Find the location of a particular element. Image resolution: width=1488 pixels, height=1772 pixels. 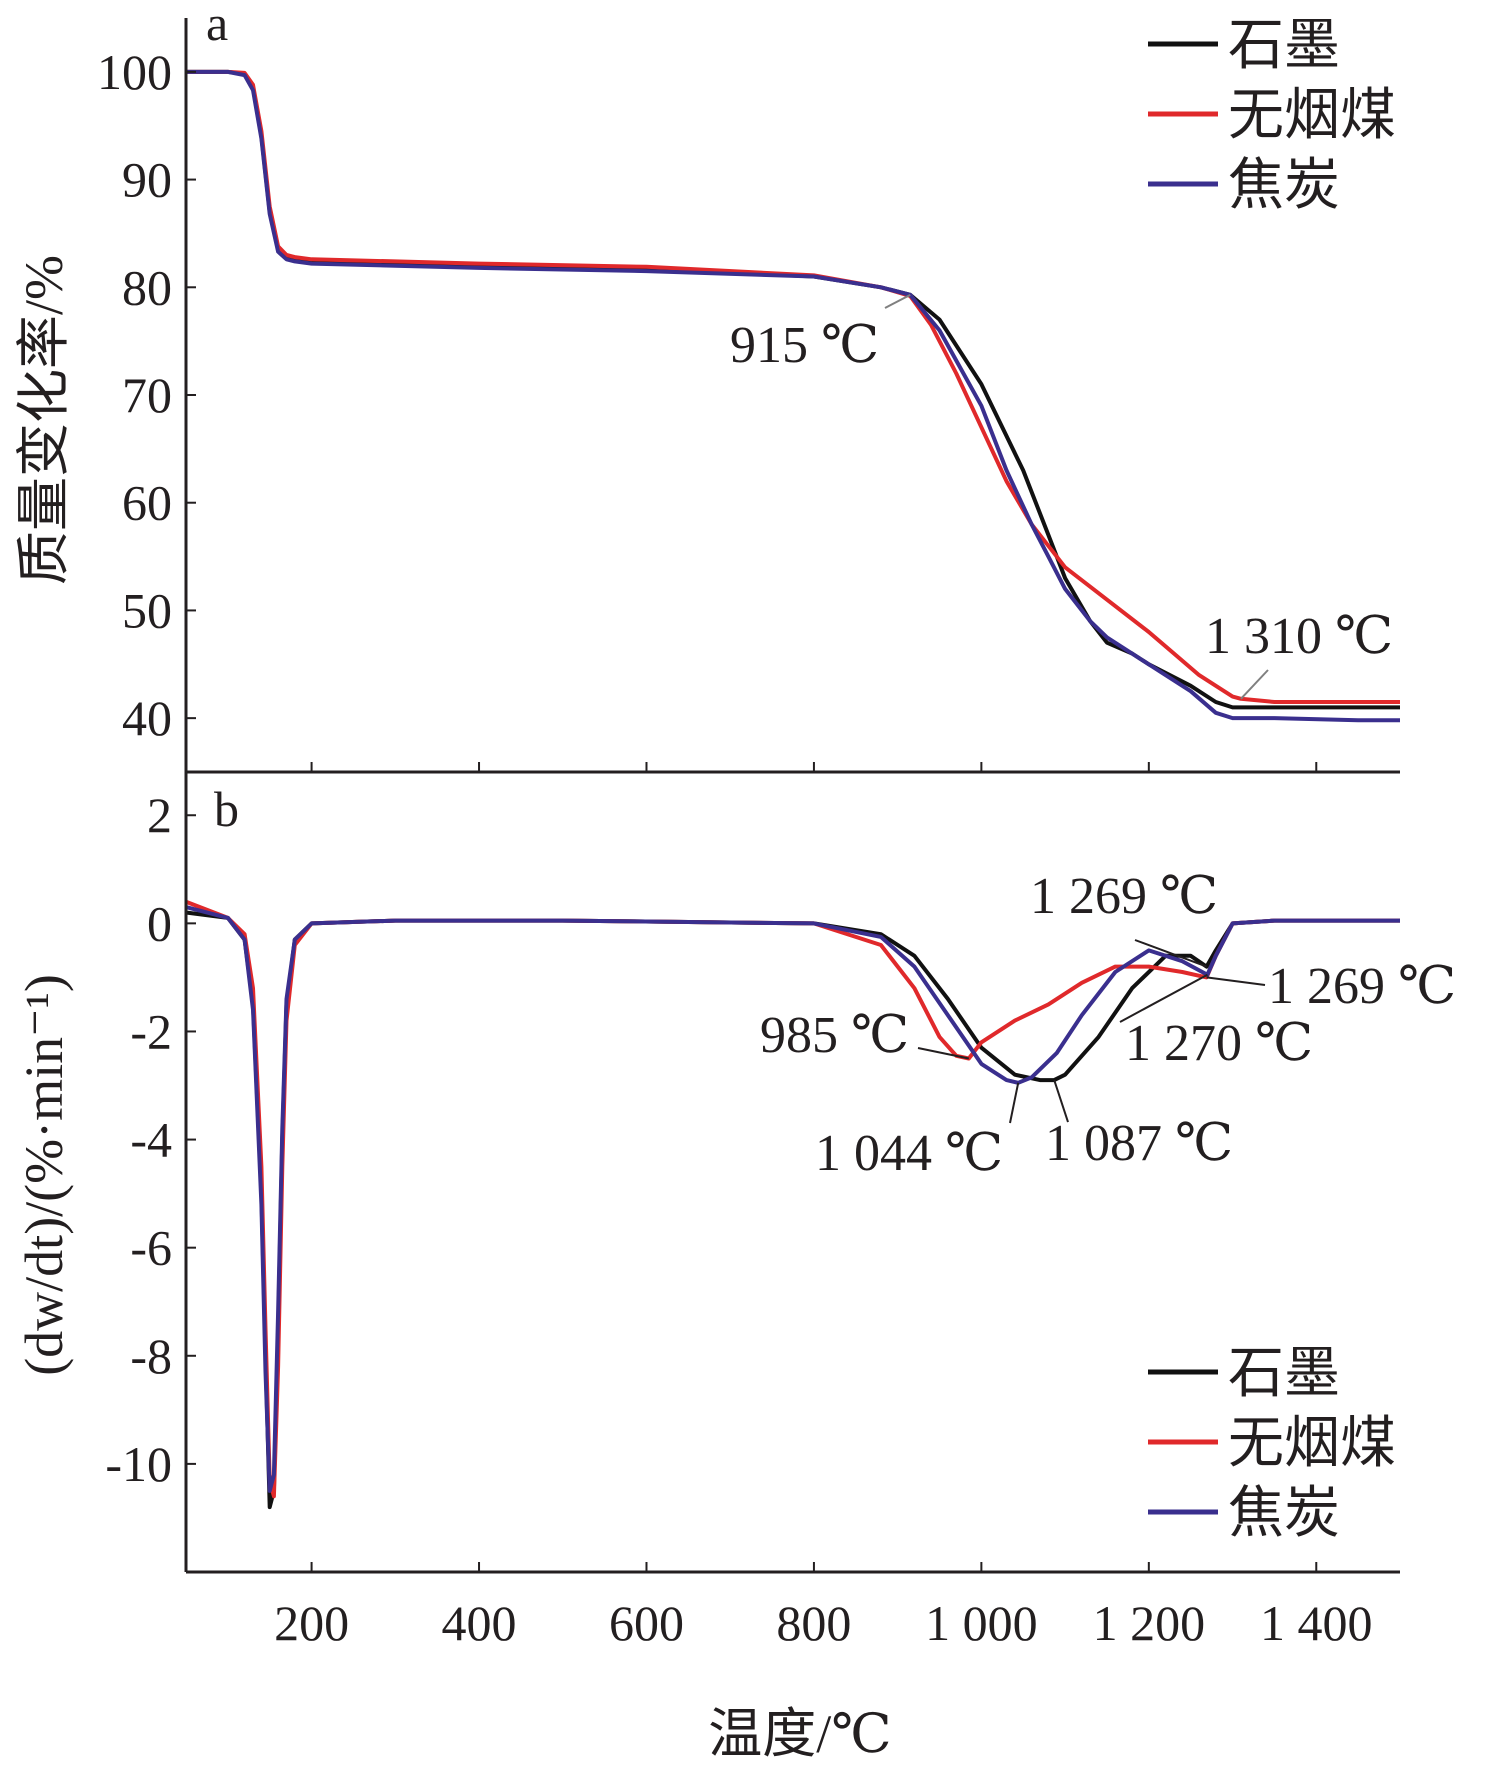

panel-b-annotations: 1 269 ℃ 1 269 ℃ 985 ℃ 1 270 ℃ 1 044 ℃ 1 087 ℃ is located at coordinates (1108, 1025).